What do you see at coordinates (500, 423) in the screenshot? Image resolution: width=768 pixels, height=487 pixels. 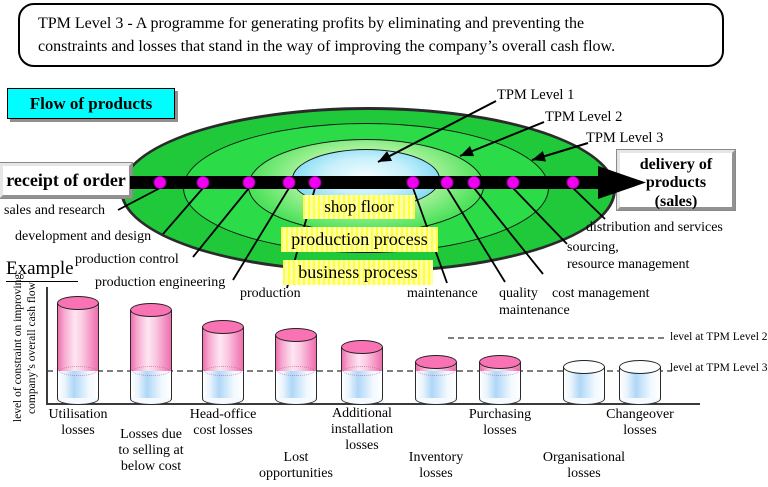 I see `bar-label: Purchasing losses` at bounding box center [500, 423].